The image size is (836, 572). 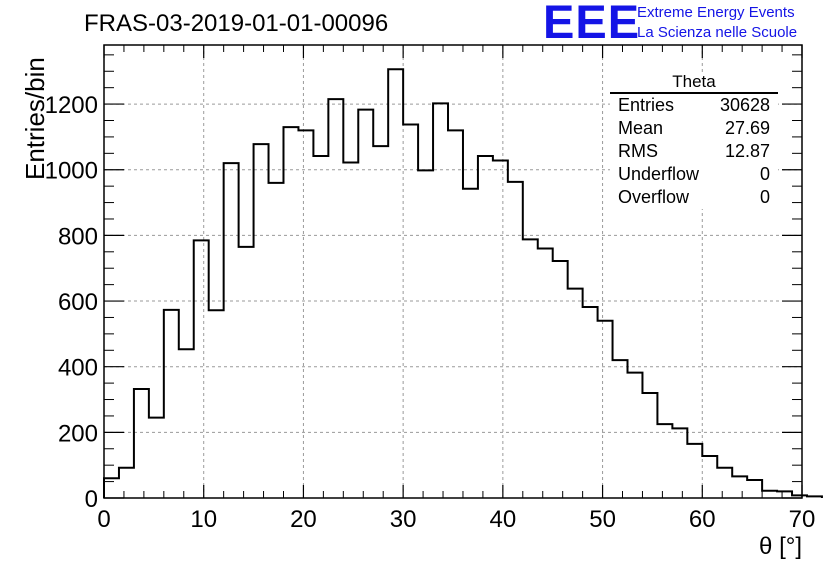 What do you see at coordinates (71, 171) in the screenshot?
I see `y-tick-label: 1000` at bounding box center [71, 171].